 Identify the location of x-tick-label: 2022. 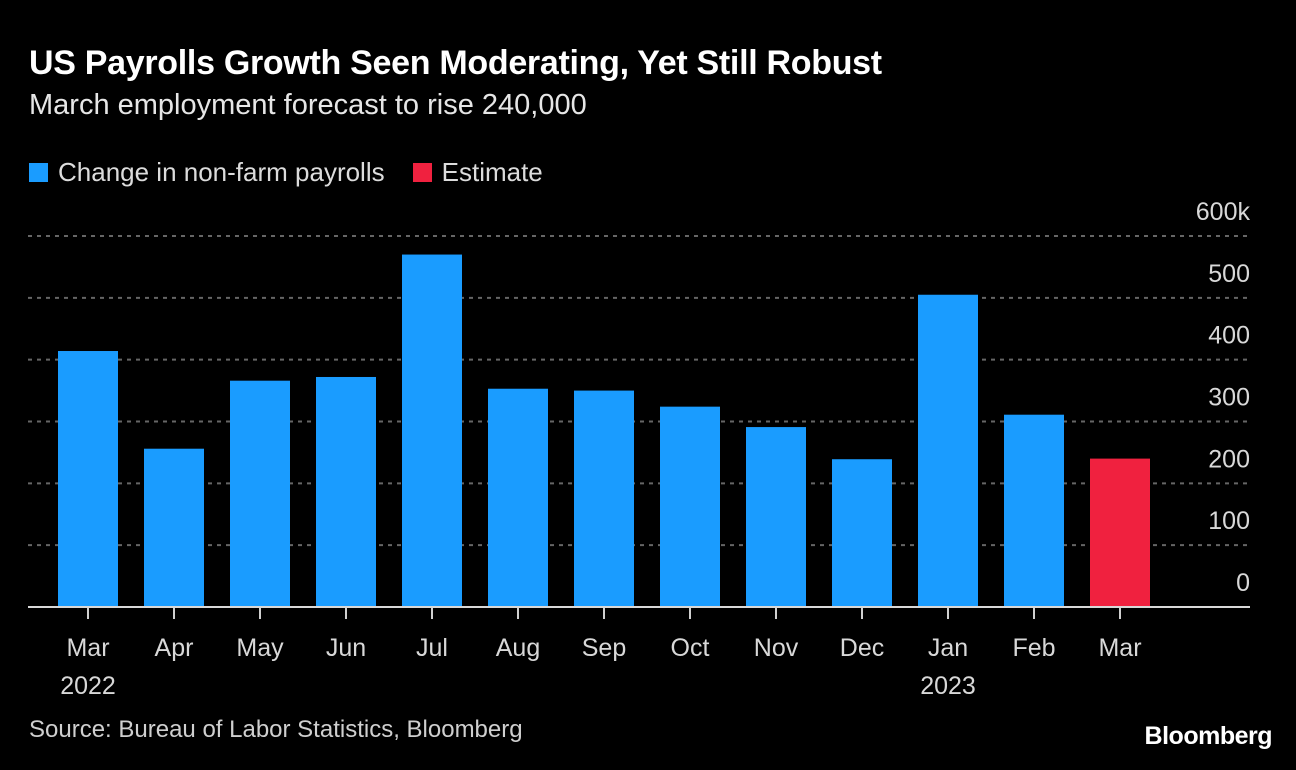
(88, 686).